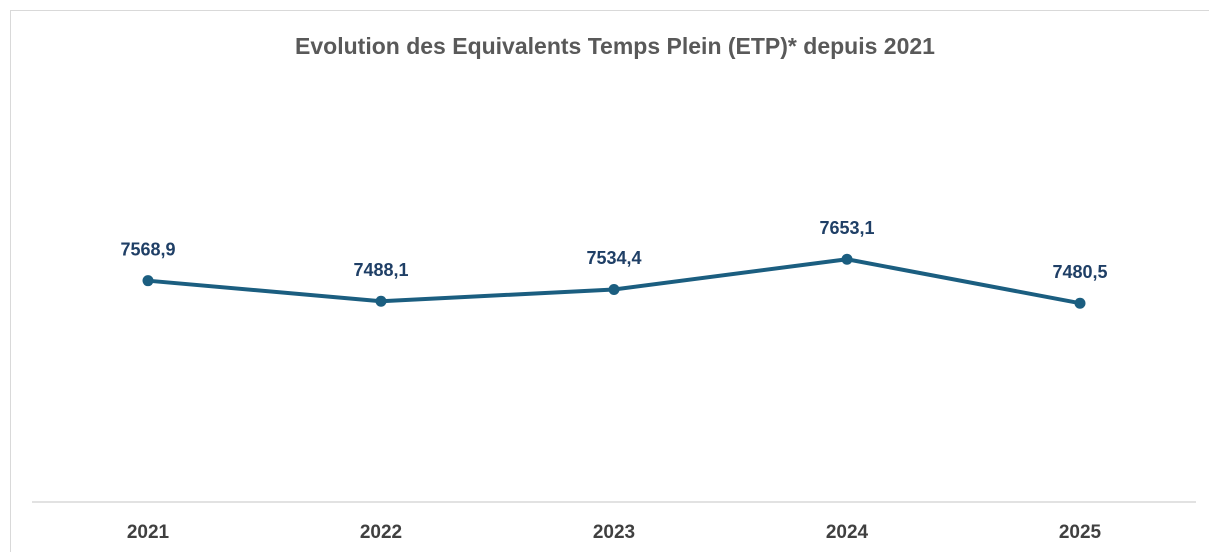 The width and height of the screenshot is (1209, 552). What do you see at coordinates (147, 249) in the screenshot?
I see `data-label: 7568,9` at bounding box center [147, 249].